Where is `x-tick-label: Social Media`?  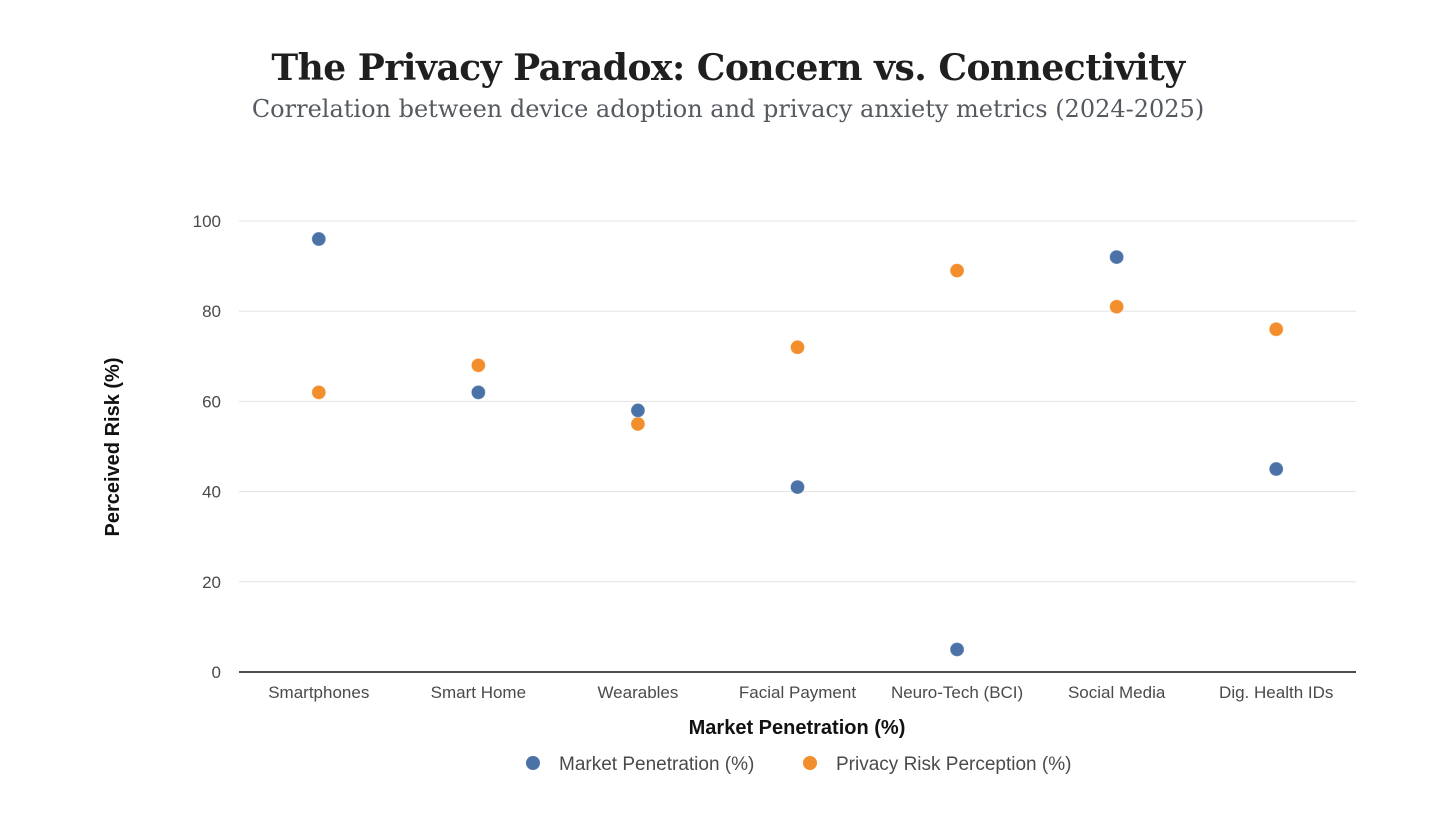 x-tick-label: Social Media is located at coordinates (1117, 692).